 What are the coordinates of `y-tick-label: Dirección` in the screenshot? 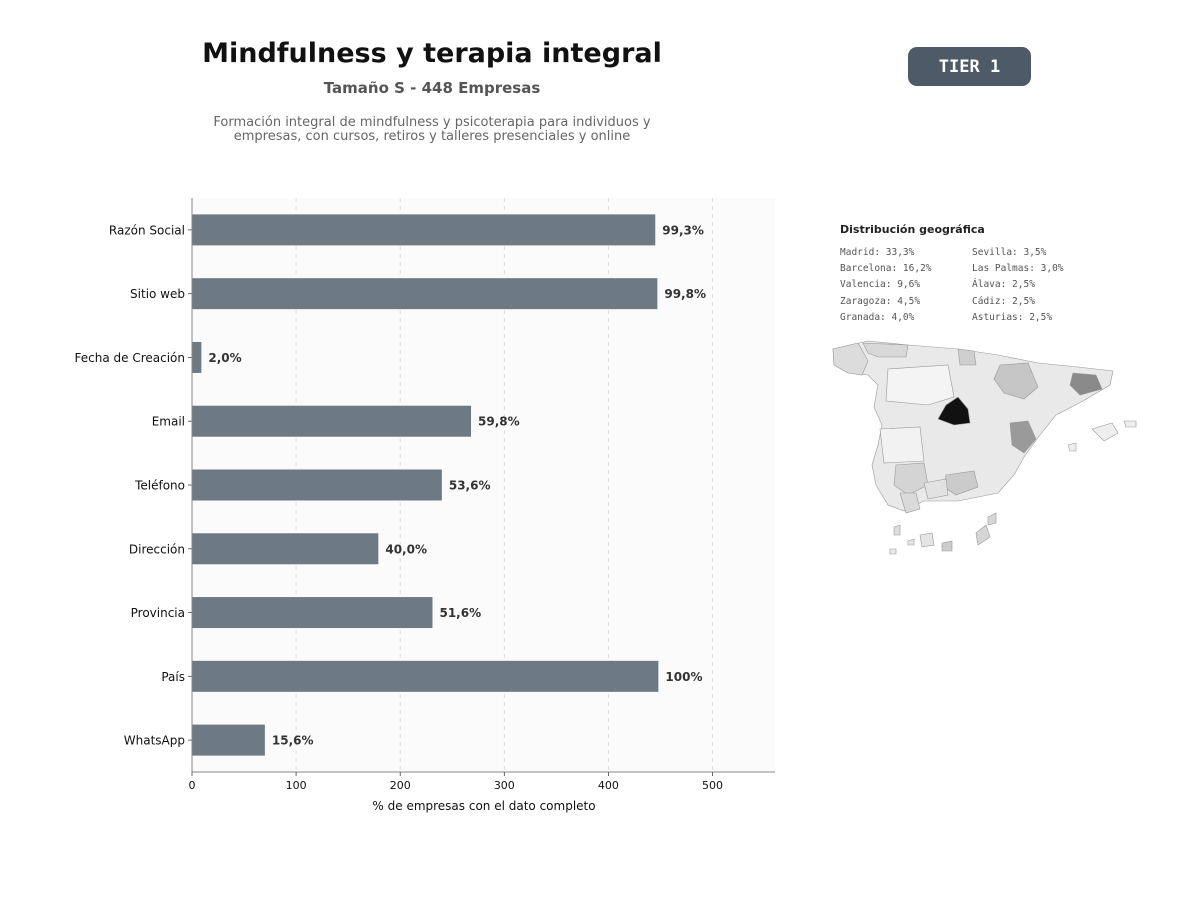 It's located at (157, 549).